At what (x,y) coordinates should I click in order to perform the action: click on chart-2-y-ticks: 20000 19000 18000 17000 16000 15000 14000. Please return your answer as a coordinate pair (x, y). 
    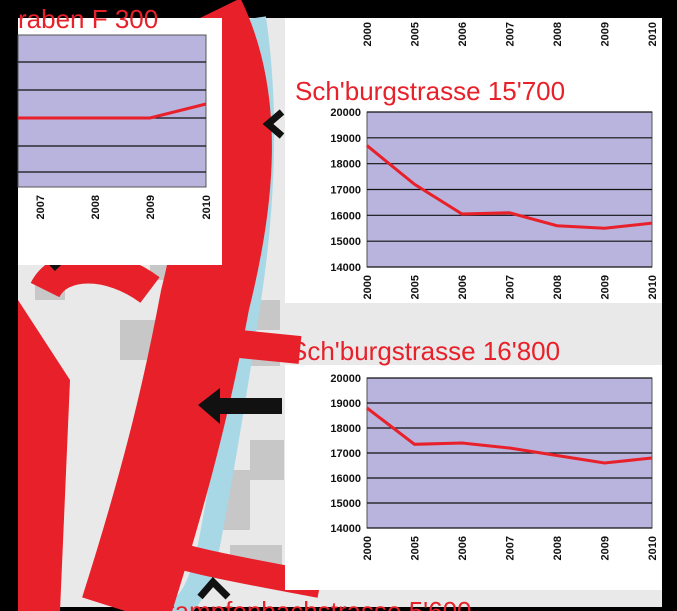
    Looking at the image, I should click on (345, 454).